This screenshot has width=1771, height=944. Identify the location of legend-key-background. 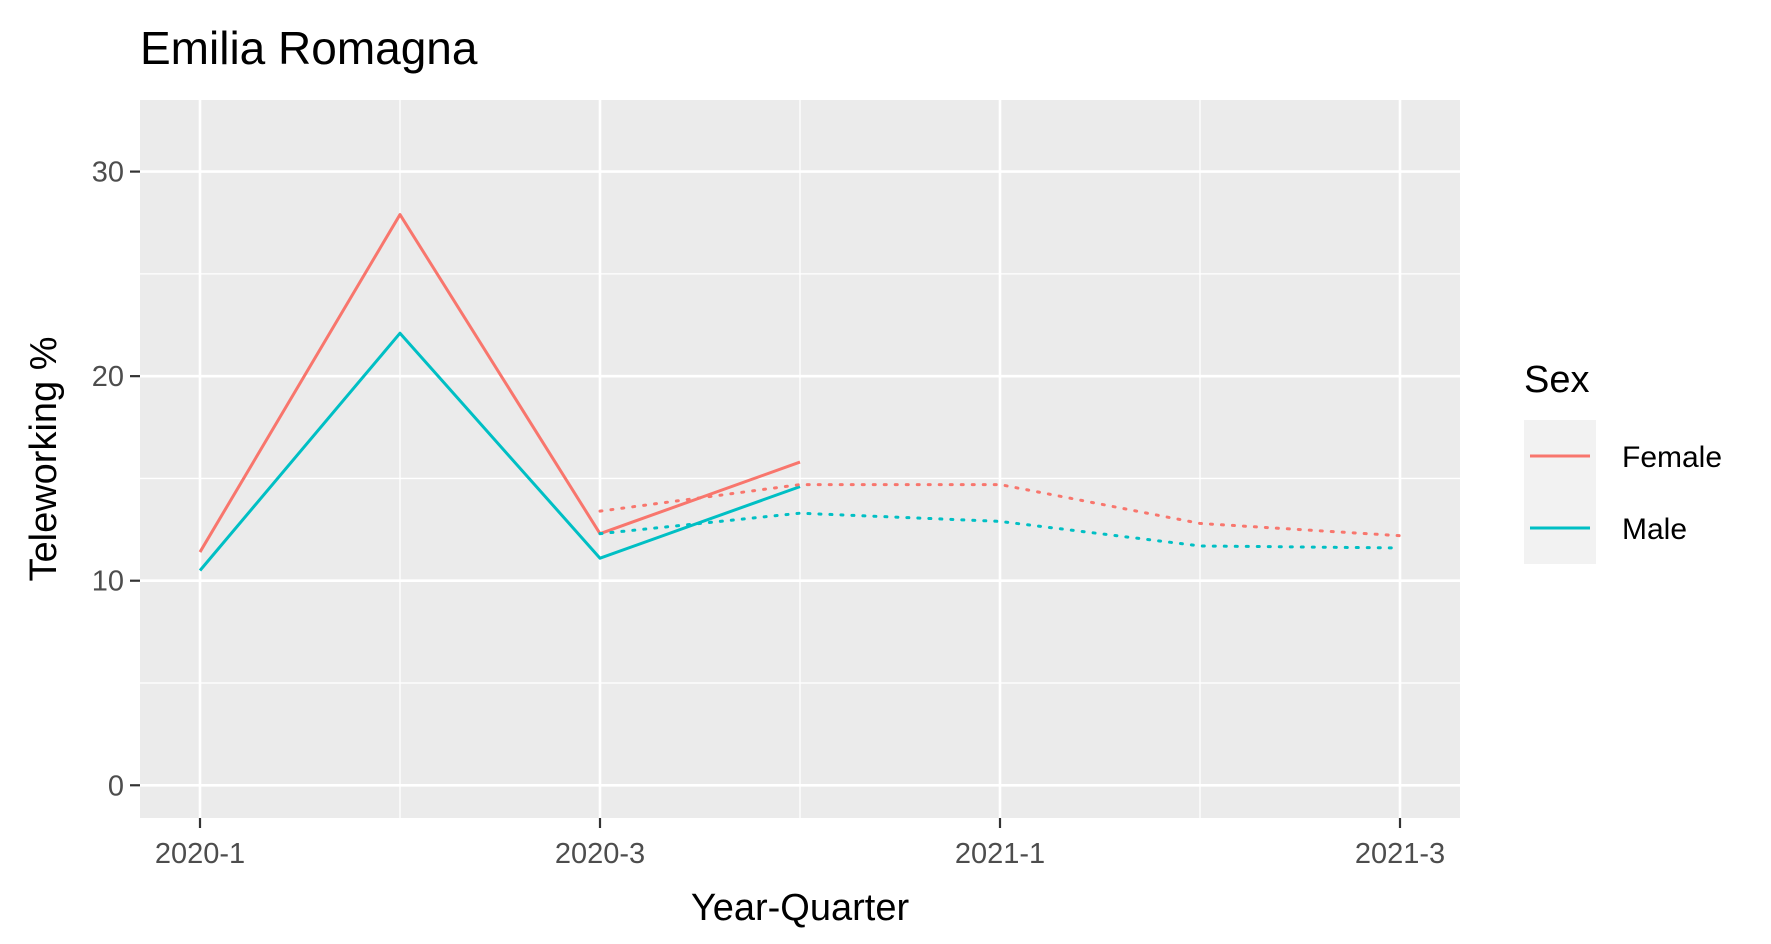
(1560, 492).